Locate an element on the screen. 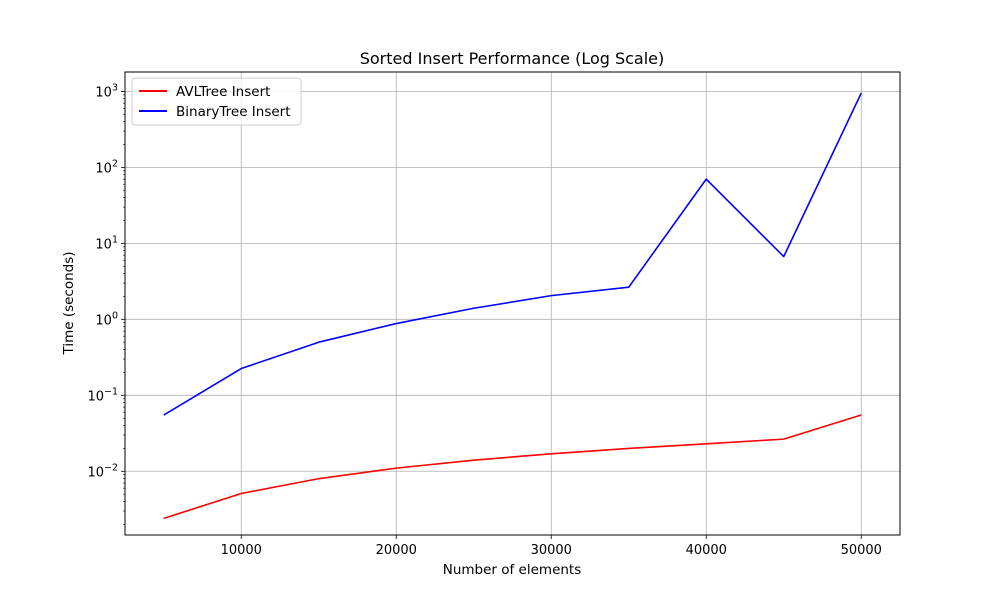 The width and height of the screenshot is (1000, 600). x-axis-label: Number of elements is located at coordinates (512, 570).